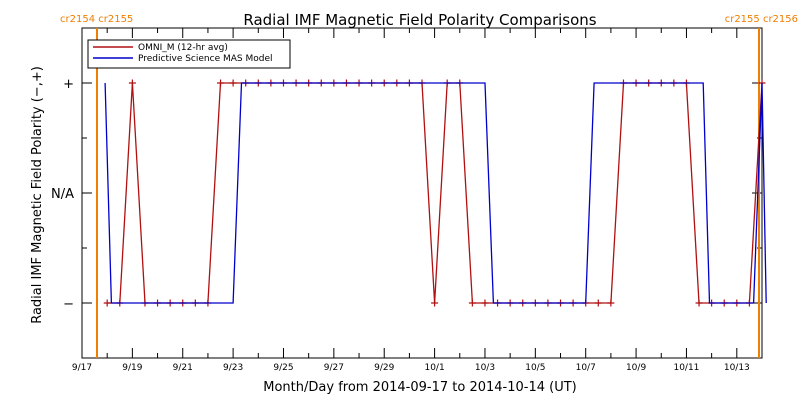 This screenshot has height=400, width=800. What do you see at coordinates (183, 368) in the screenshot?
I see `x-tick-label: 9/21` at bounding box center [183, 368].